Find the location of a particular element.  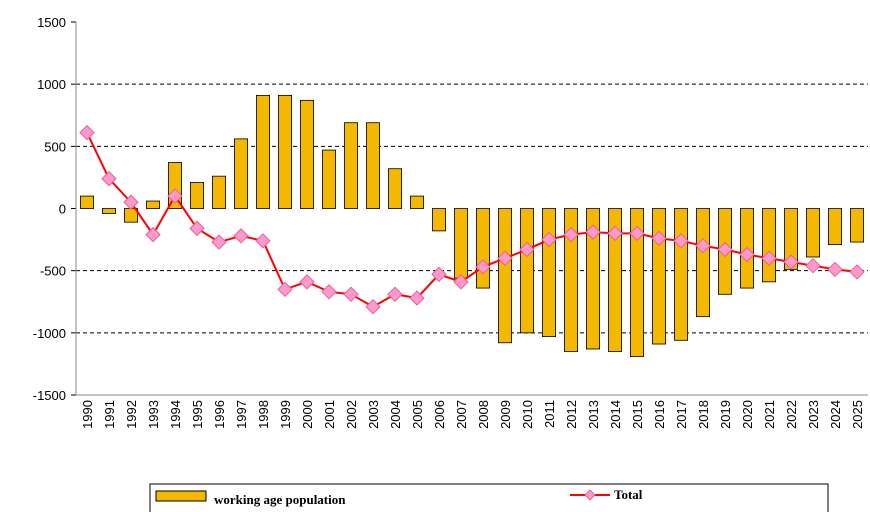

x-tick-label: 2004 is located at coordinates (395, 414).